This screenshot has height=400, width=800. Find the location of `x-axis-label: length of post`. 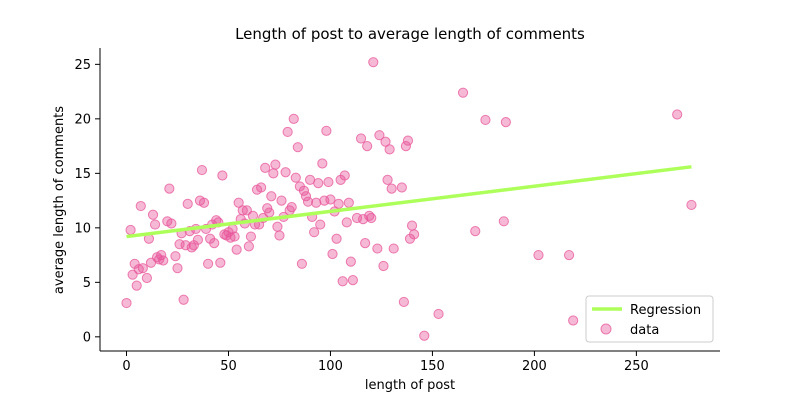

x-axis-label: length of post is located at coordinates (410, 385).